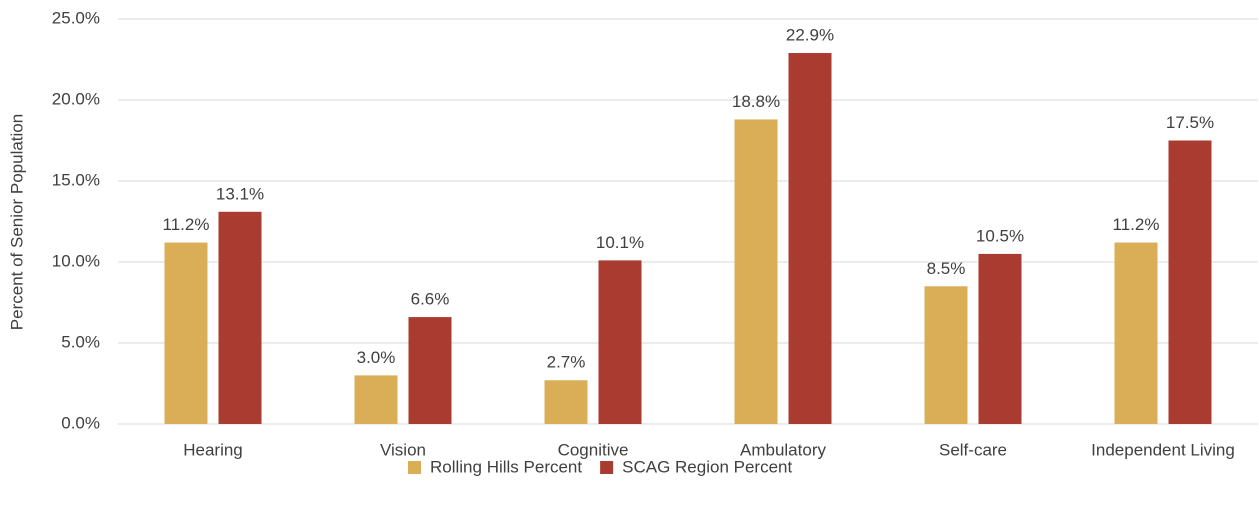 This screenshot has width=1259, height=510. Describe the element at coordinates (80, 341) in the screenshot. I see `y-tick-label: 5.0%` at that location.